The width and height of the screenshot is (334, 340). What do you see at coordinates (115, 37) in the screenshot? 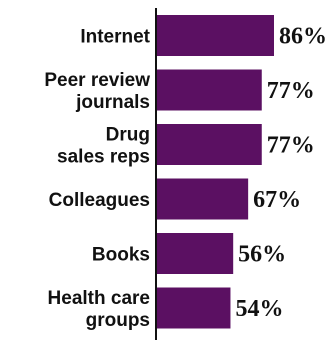
I see `category-label: Internet` at bounding box center [115, 37].